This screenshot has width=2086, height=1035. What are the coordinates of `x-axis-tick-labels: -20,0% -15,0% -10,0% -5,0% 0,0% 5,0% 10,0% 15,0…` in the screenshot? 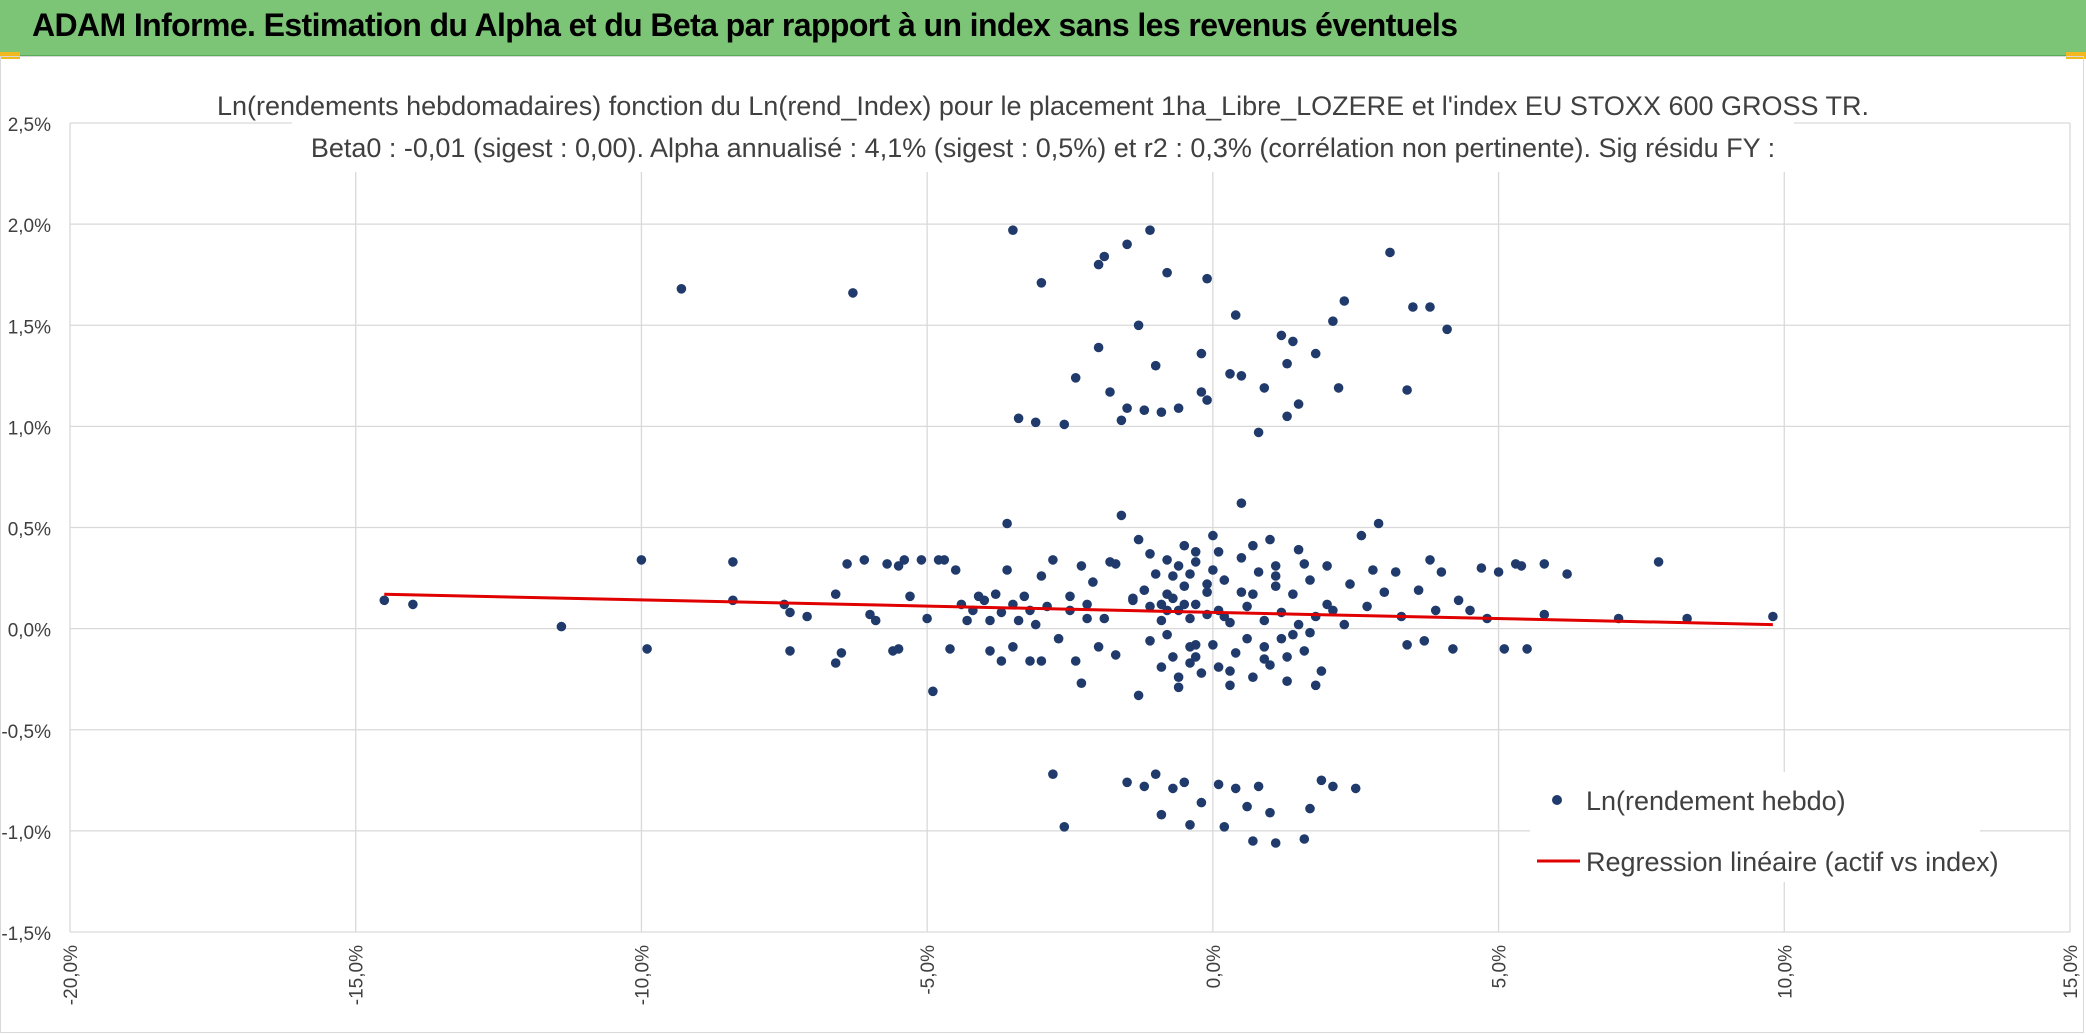 It's located at (1071, 975).